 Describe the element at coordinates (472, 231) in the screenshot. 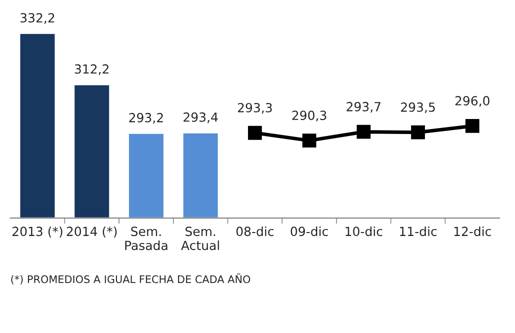

I see `x-tick-label: 12-dic` at that location.